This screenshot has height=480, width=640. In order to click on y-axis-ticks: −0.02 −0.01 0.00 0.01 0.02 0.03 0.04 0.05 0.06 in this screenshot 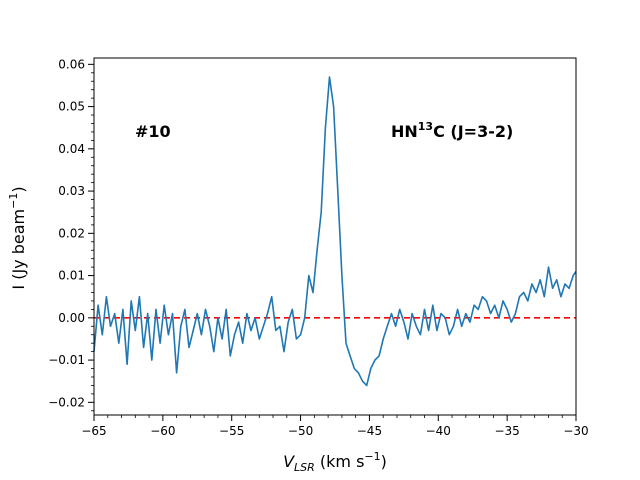, I will do `click(71, 234)`.